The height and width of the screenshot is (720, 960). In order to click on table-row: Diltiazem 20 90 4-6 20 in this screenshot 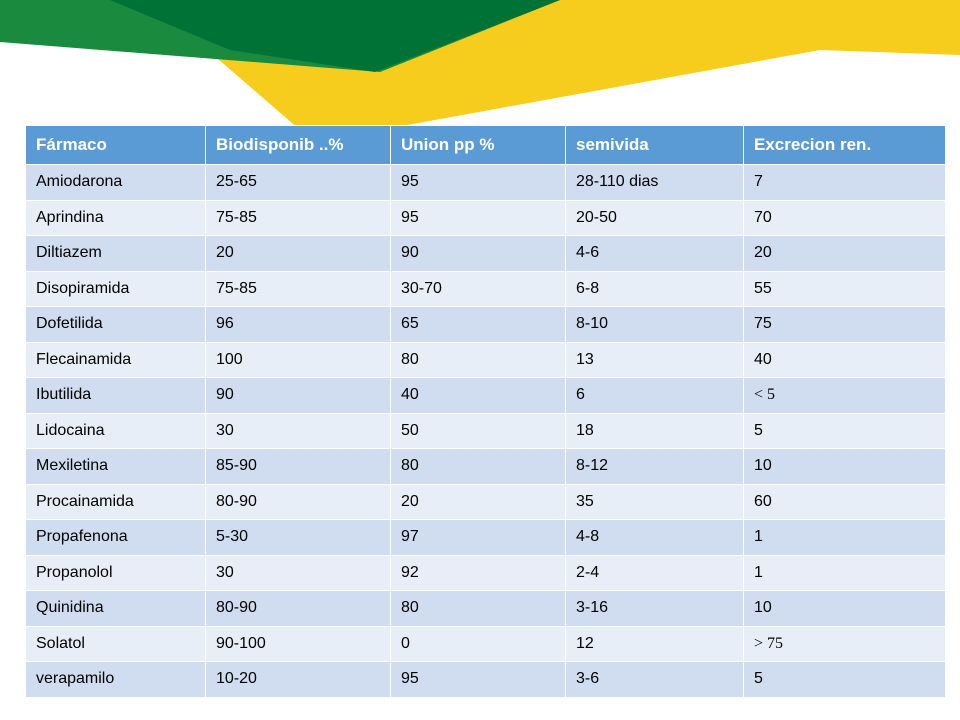, I will do `click(485, 253)`.